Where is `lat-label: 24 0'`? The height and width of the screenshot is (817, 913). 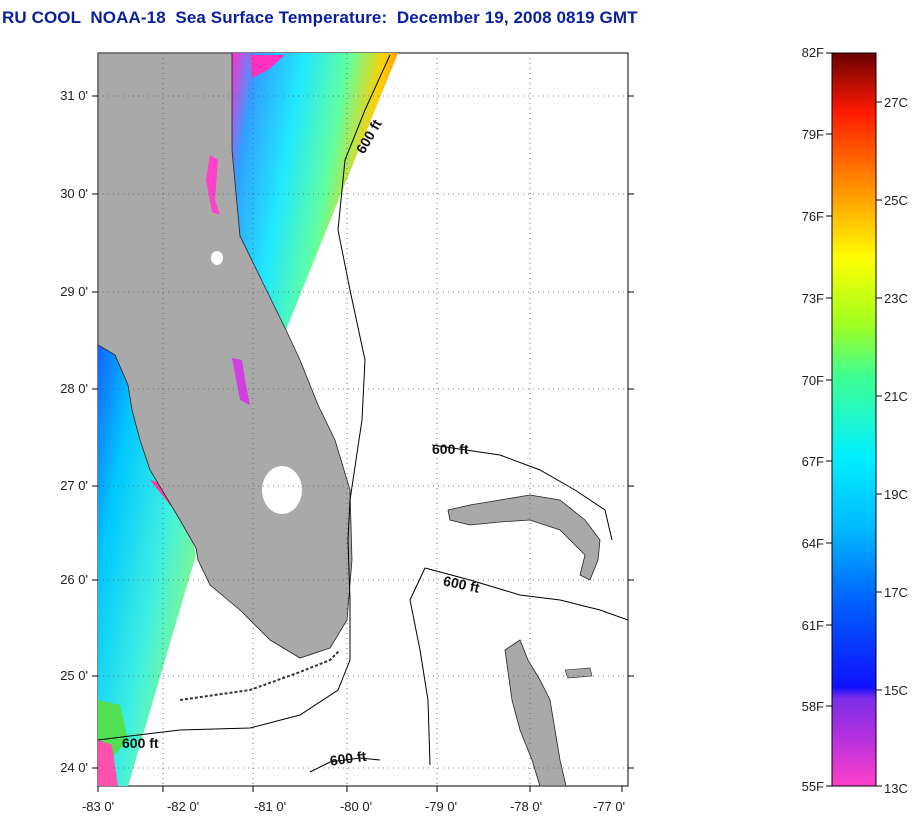
lat-label: 24 0' is located at coordinates (74, 767).